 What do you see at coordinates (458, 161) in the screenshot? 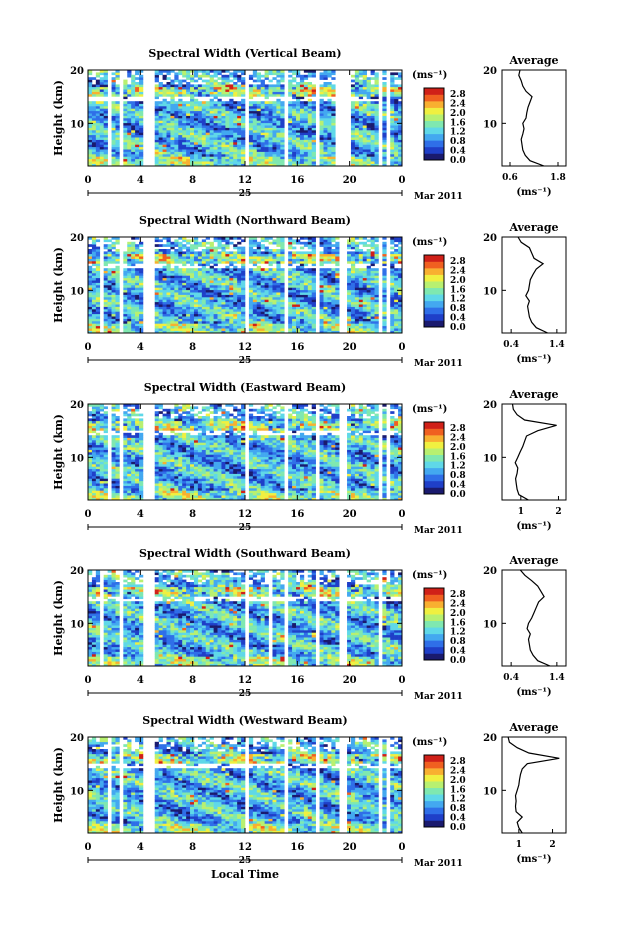
I see `colorbar-tick-label: 0.0` at bounding box center [458, 161].